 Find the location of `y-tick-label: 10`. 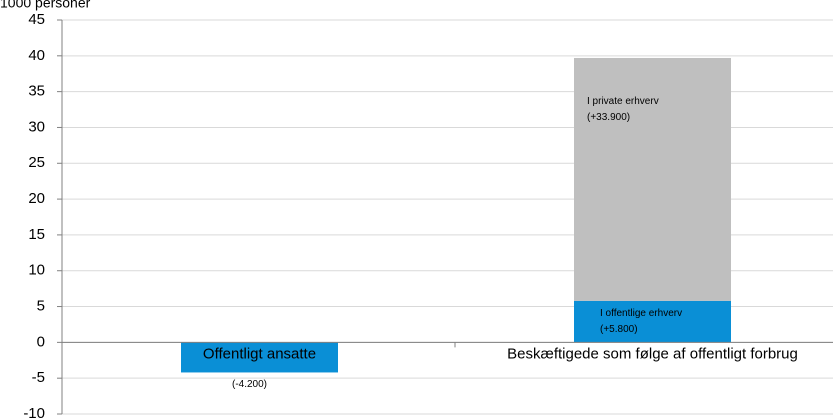

y-tick-label: 10 is located at coordinates (36, 270).